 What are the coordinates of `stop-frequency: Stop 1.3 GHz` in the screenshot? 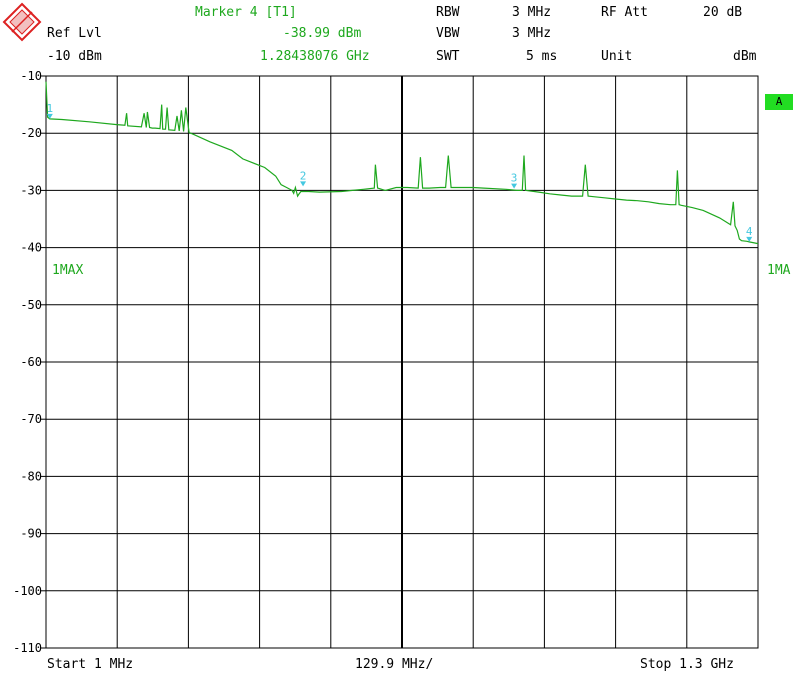 It's located at (687, 664).